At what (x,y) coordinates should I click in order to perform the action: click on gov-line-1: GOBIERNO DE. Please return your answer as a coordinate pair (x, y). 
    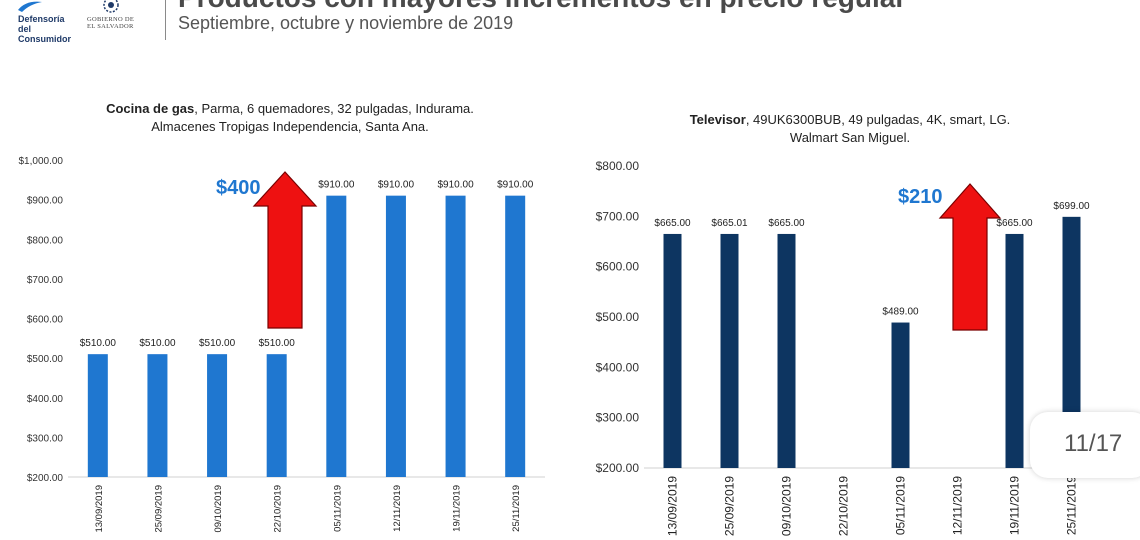
    Looking at the image, I should click on (111, 19).